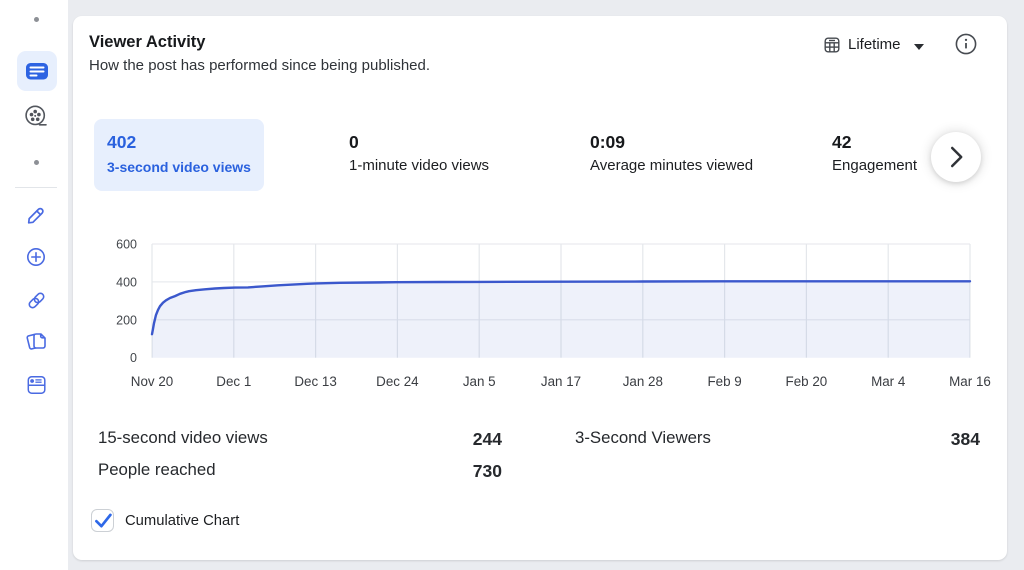  Describe the element at coordinates (643, 381) in the screenshot. I see `svg-text: Jan 28` at that location.